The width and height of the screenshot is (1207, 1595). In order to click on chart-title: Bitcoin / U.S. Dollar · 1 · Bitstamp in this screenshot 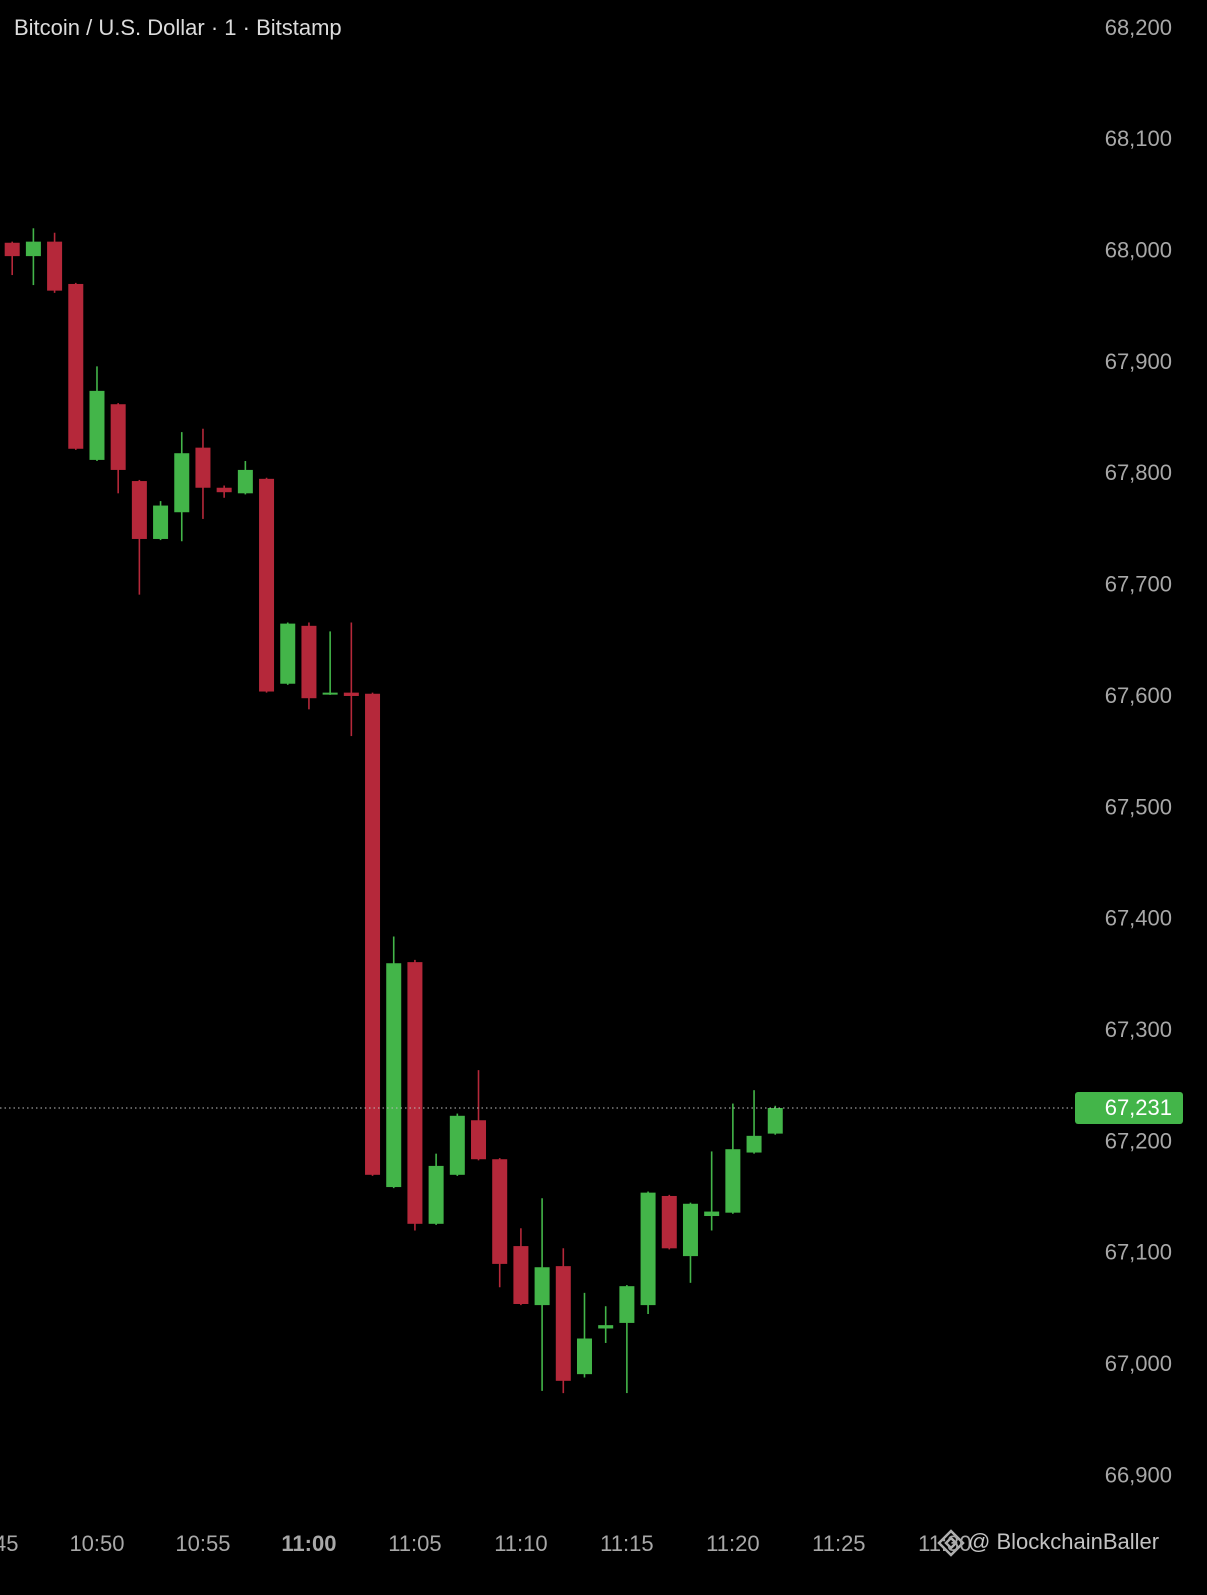, I will do `click(178, 27)`.